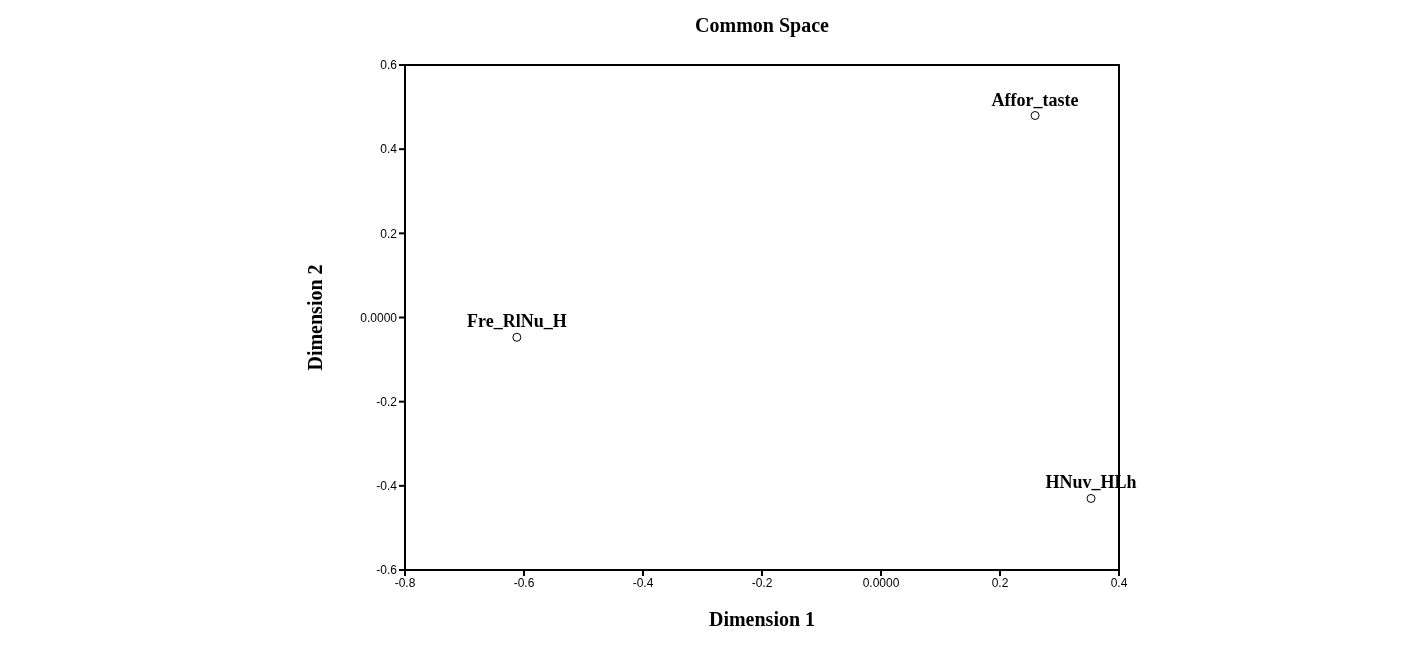  I want to click on x-tick-label: -0.6, so click(524, 582).